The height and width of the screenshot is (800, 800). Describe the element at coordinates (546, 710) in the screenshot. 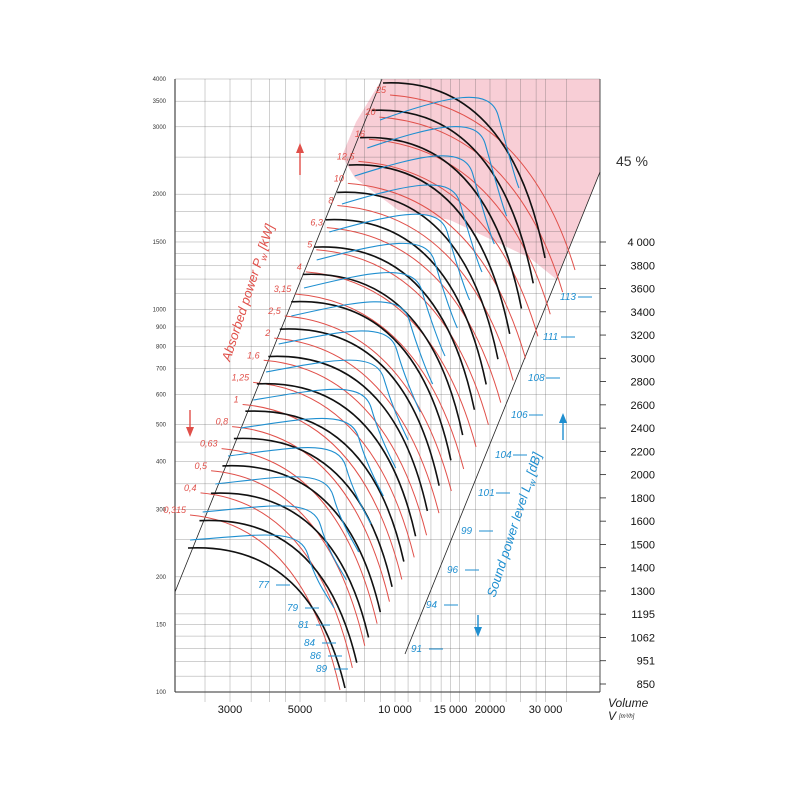

I see `x-tick-label: 30 000` at that location.